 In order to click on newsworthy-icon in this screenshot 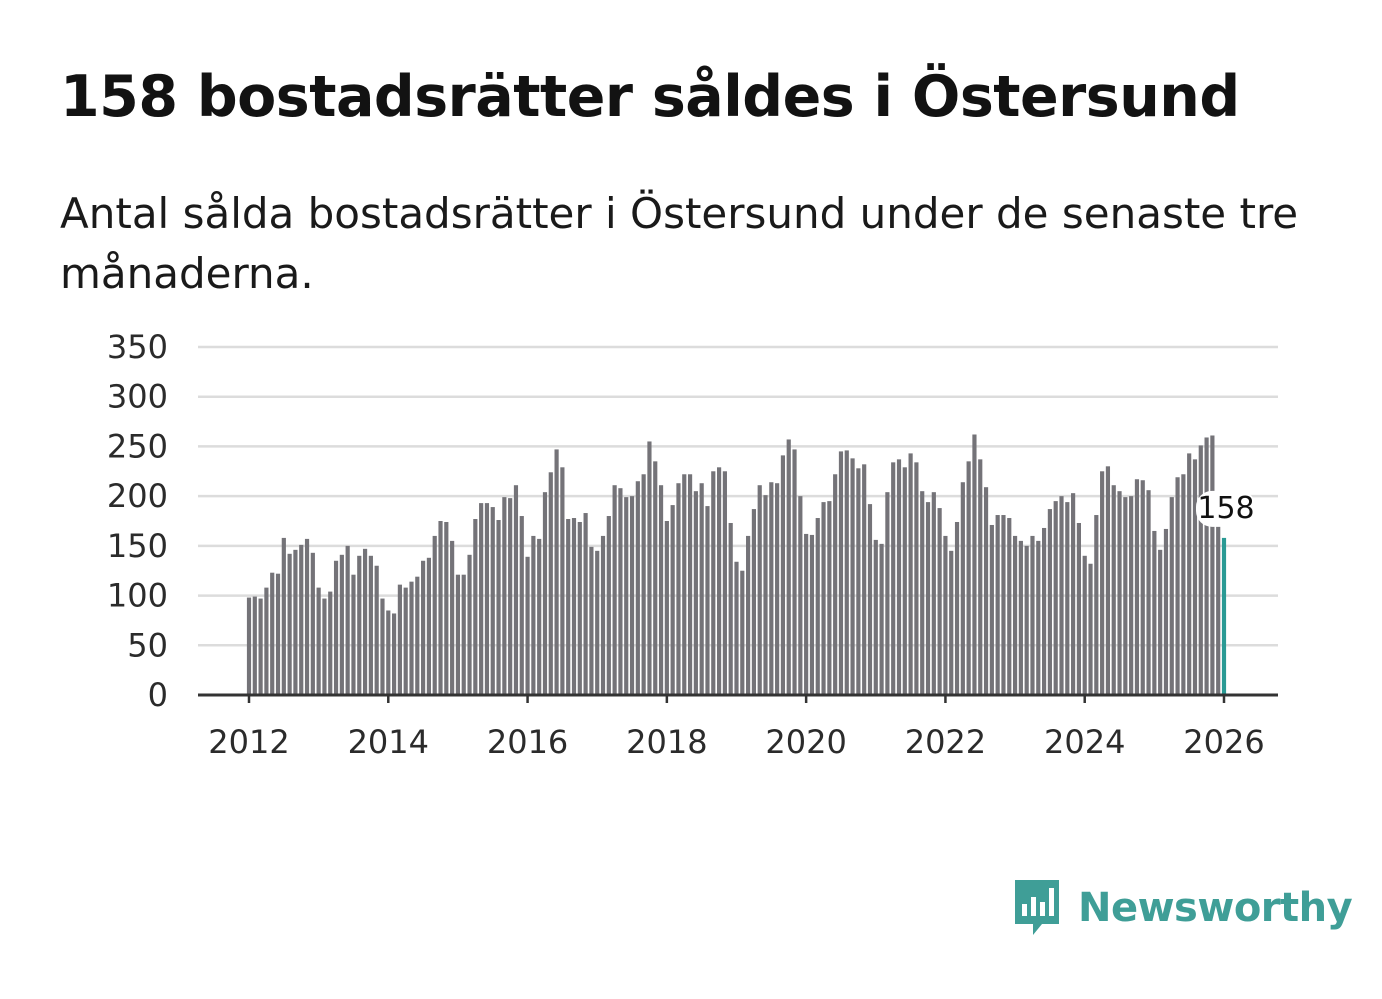, I will do `click(1037, 907)`.